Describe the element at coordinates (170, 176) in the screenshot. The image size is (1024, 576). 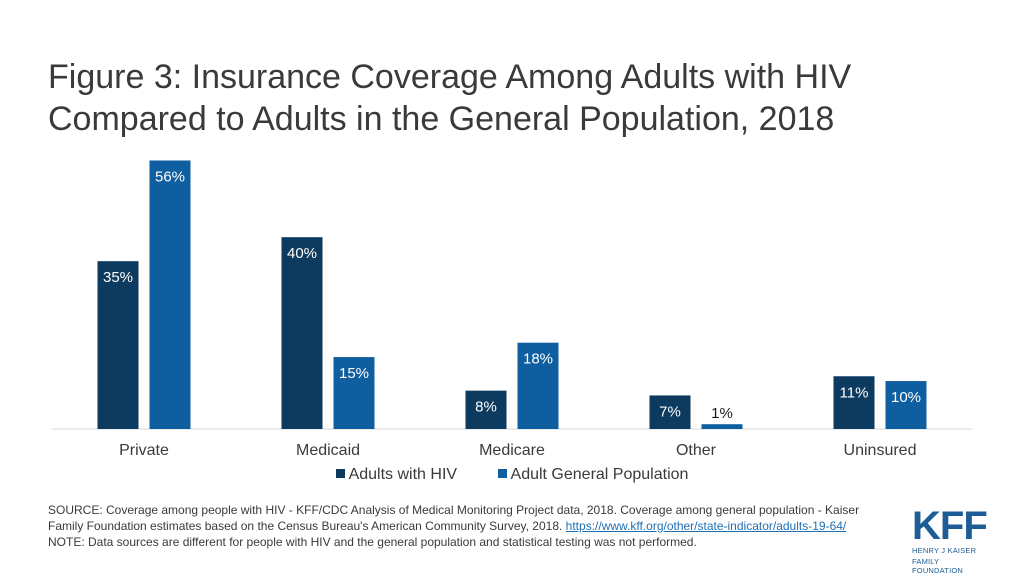
I see `data-label-private-series-1: 56%` at that location.